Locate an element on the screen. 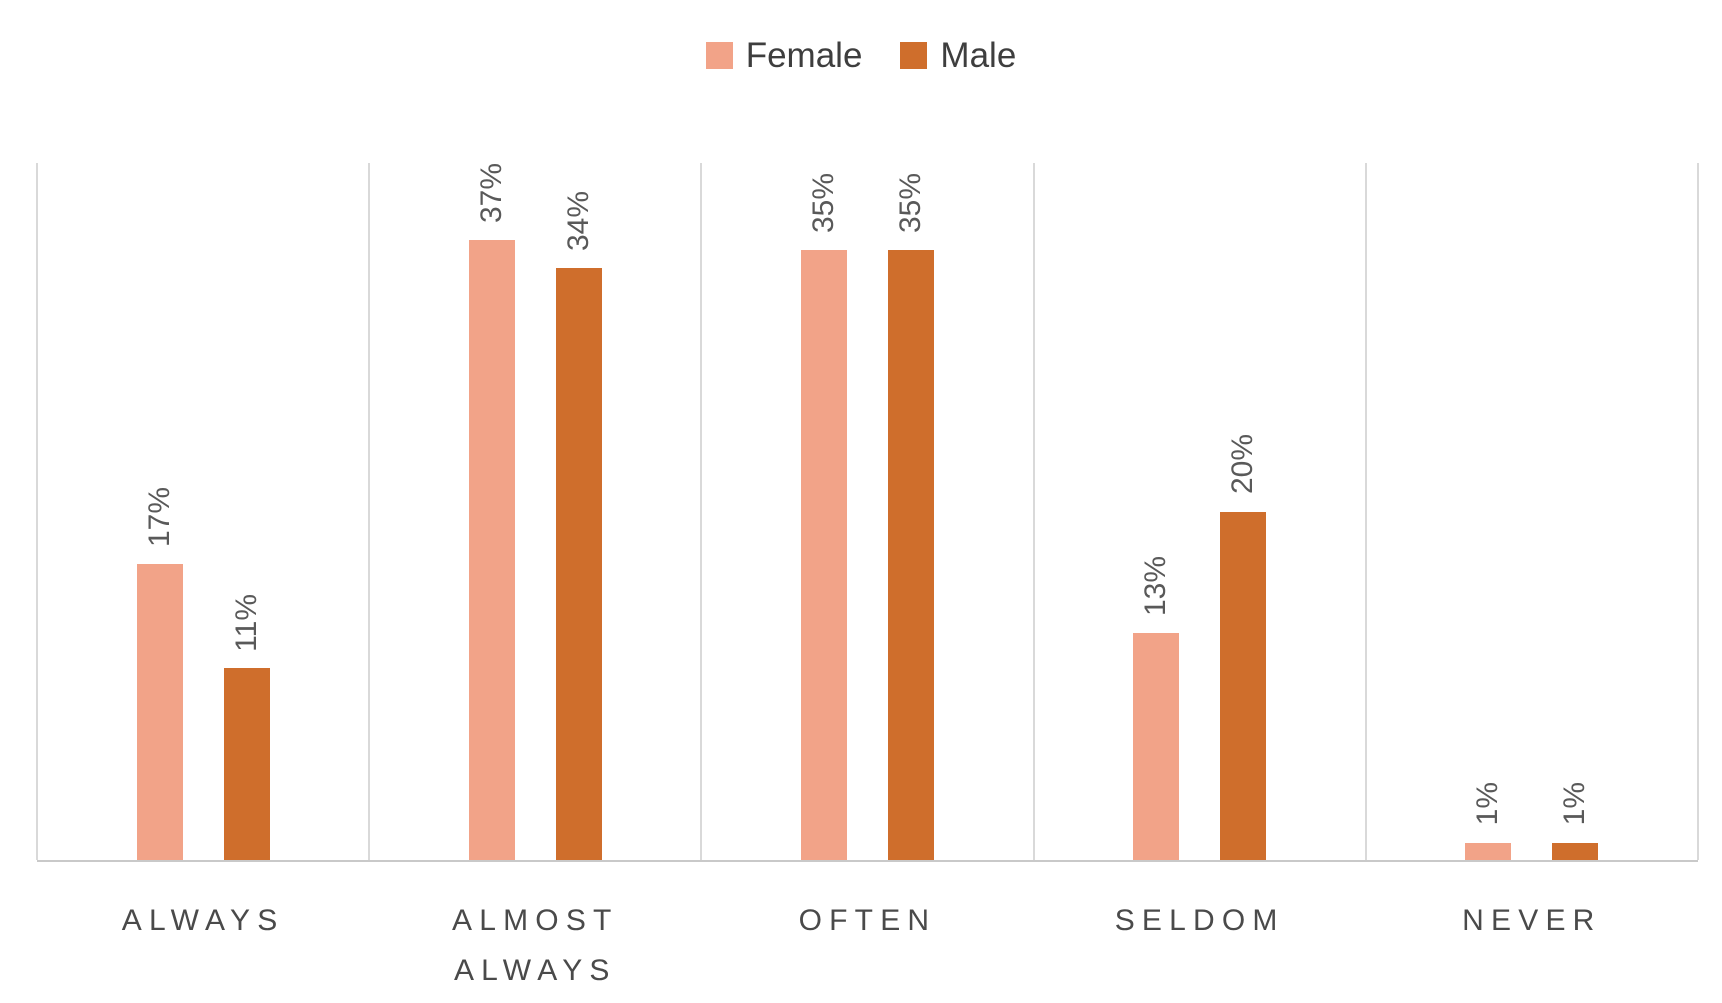 This screenshot has width=1722, height=1003. x-axis-cell-never: NEVER is located at coordinates (1532, 945).